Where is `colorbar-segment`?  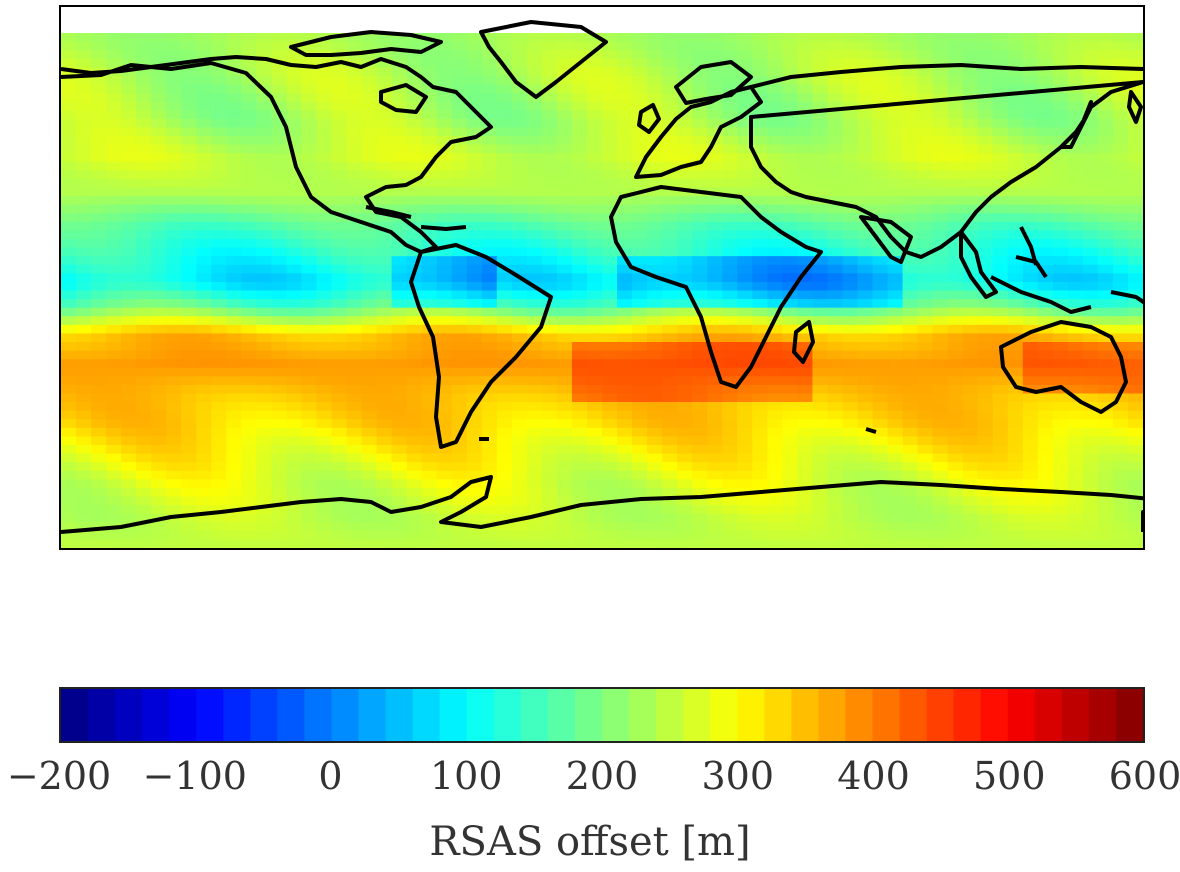 colorbar-segment is located at coordinates (210, 715).